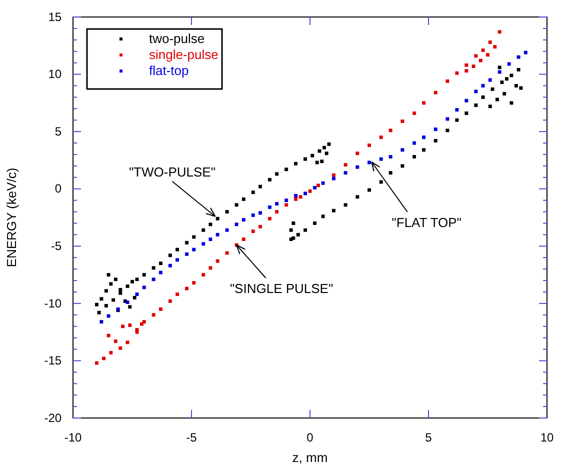 The height and width of the screenshot is (470, 561). I want to click on y-tick-label: -20, so click(53, 417).